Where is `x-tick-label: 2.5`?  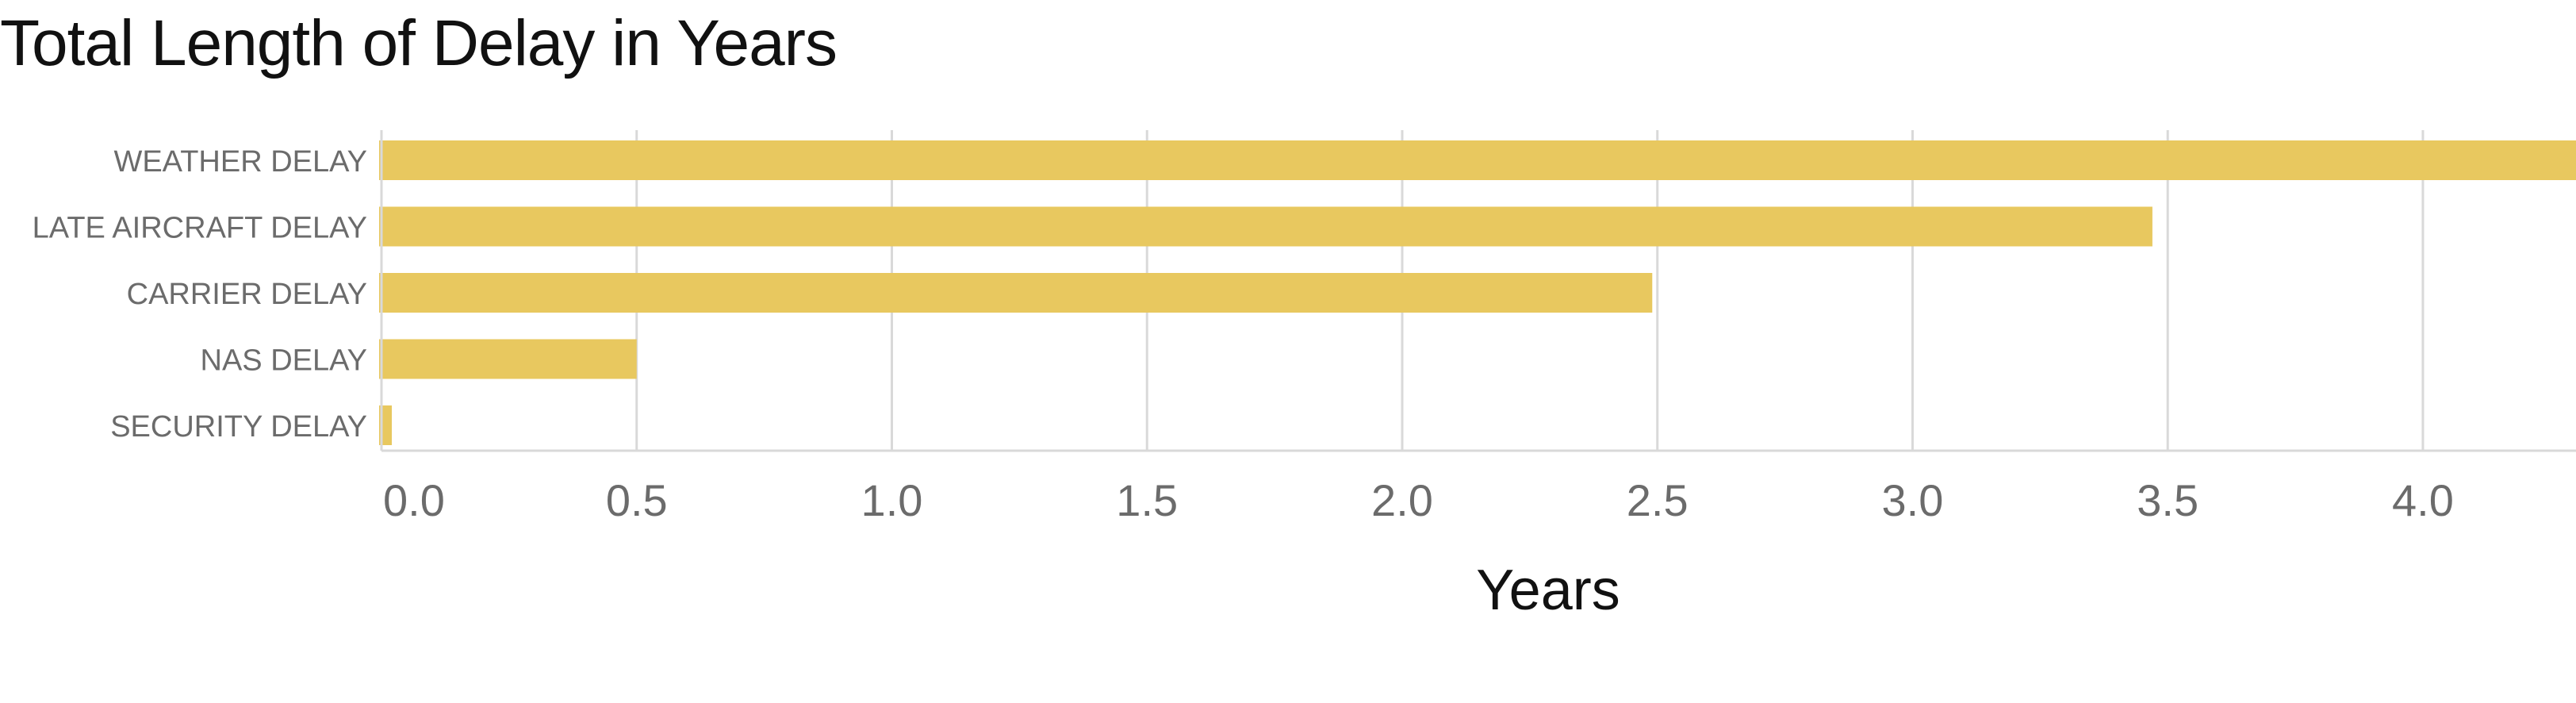 x-tick-label: 2.5 is located at coordinates (1658, 500).